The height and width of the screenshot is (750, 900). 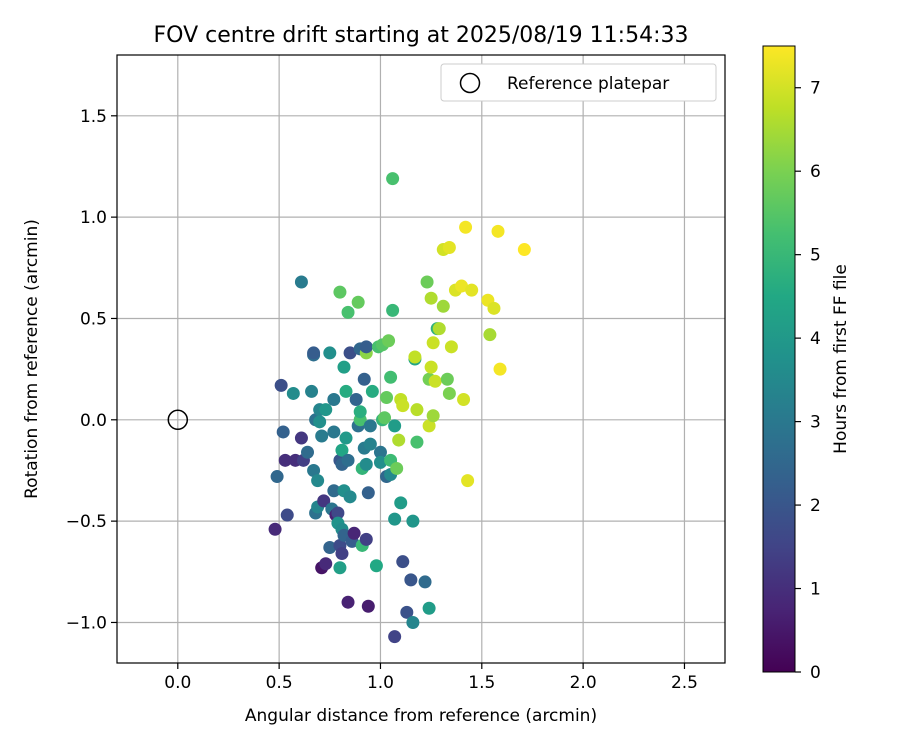 I want to click on y-tick-label: −1.0, so click(x=86, y=623).